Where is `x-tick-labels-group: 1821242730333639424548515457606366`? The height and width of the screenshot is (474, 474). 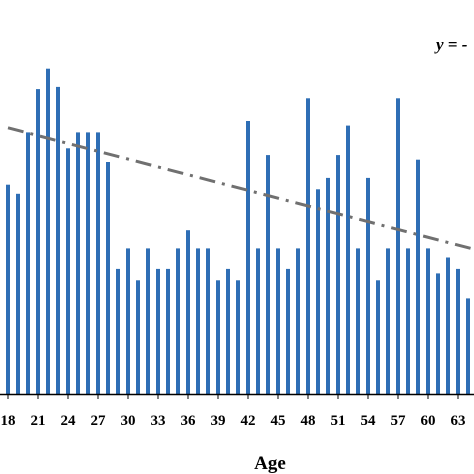 x-tick-labels-group: 1821242730333639424548515457606366 is located at coordinates (233, 421).